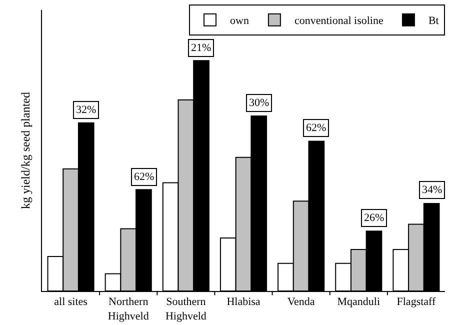  I want to click on x-tick-label: all sites, so click(71, 302).